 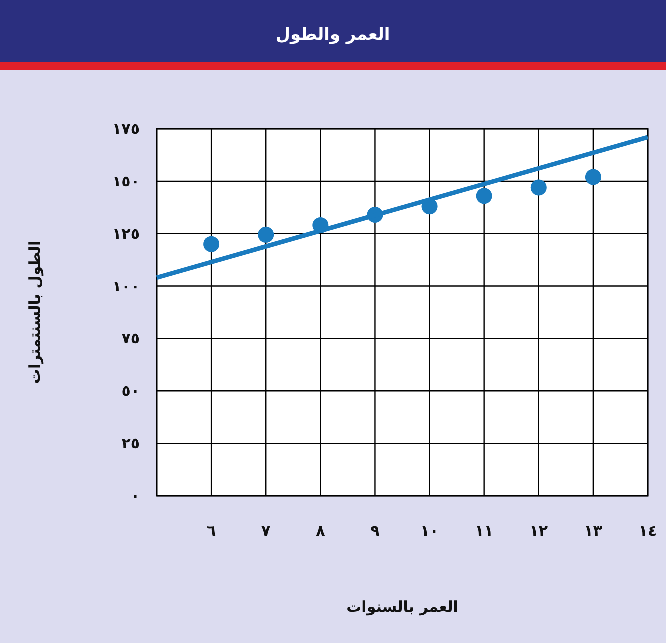 What do you see at coordinates (402, 607) in the screenshot?
I see `x-axis-title: العمر بالسنوات` at bounding box center [402, 607].